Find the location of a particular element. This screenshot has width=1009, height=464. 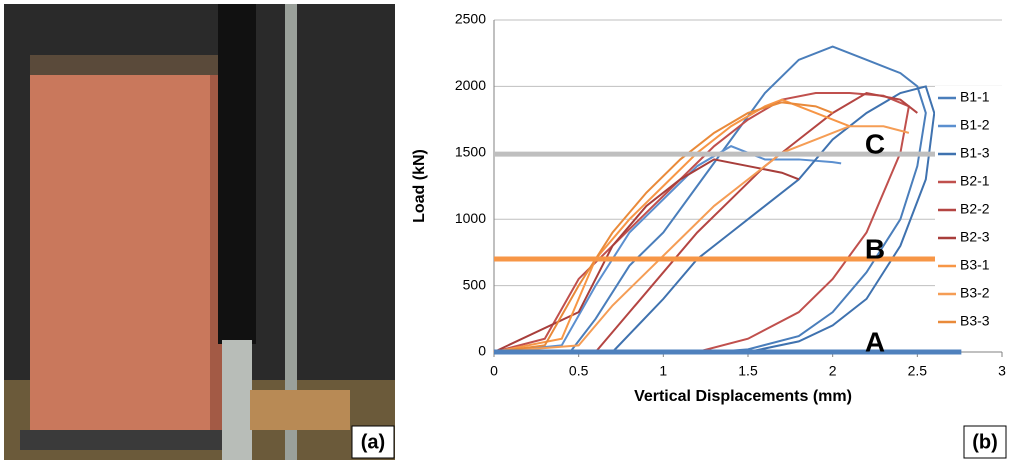

x-tick-label: 3 is located at coordinates (1002, 371).